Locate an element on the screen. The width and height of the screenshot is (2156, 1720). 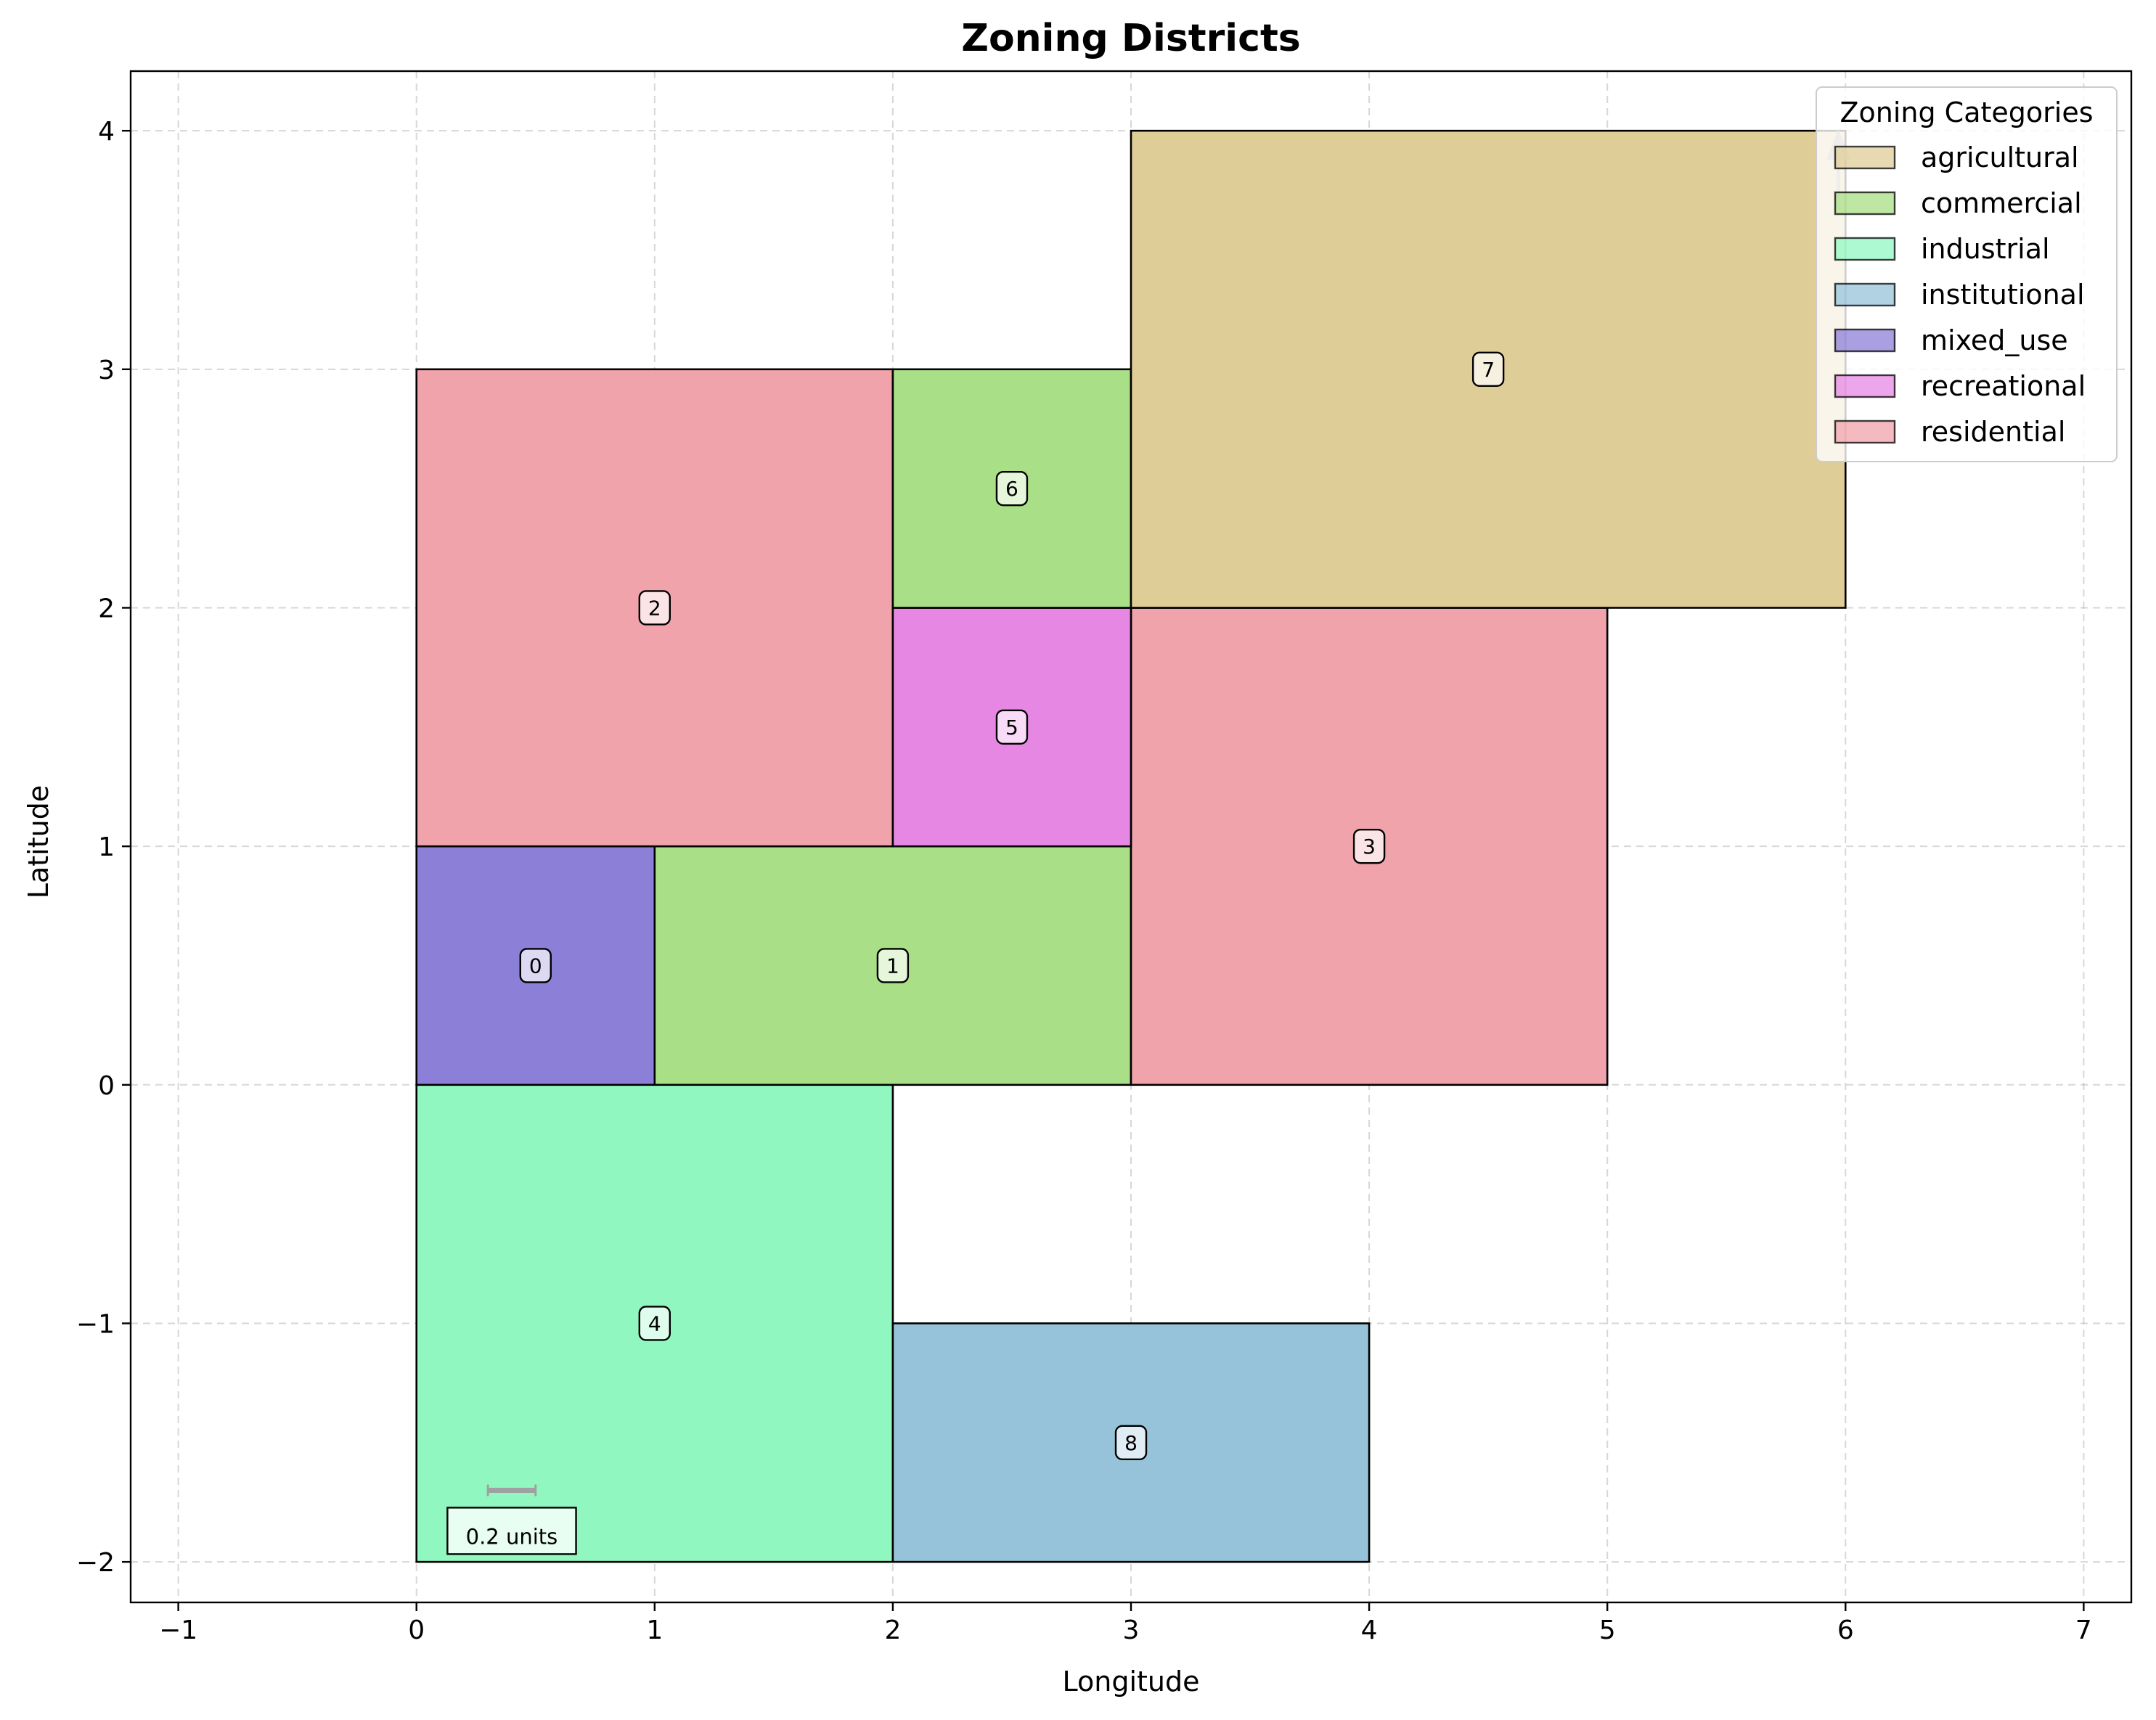
district-label: 1 is located at coordinates (893, 966).